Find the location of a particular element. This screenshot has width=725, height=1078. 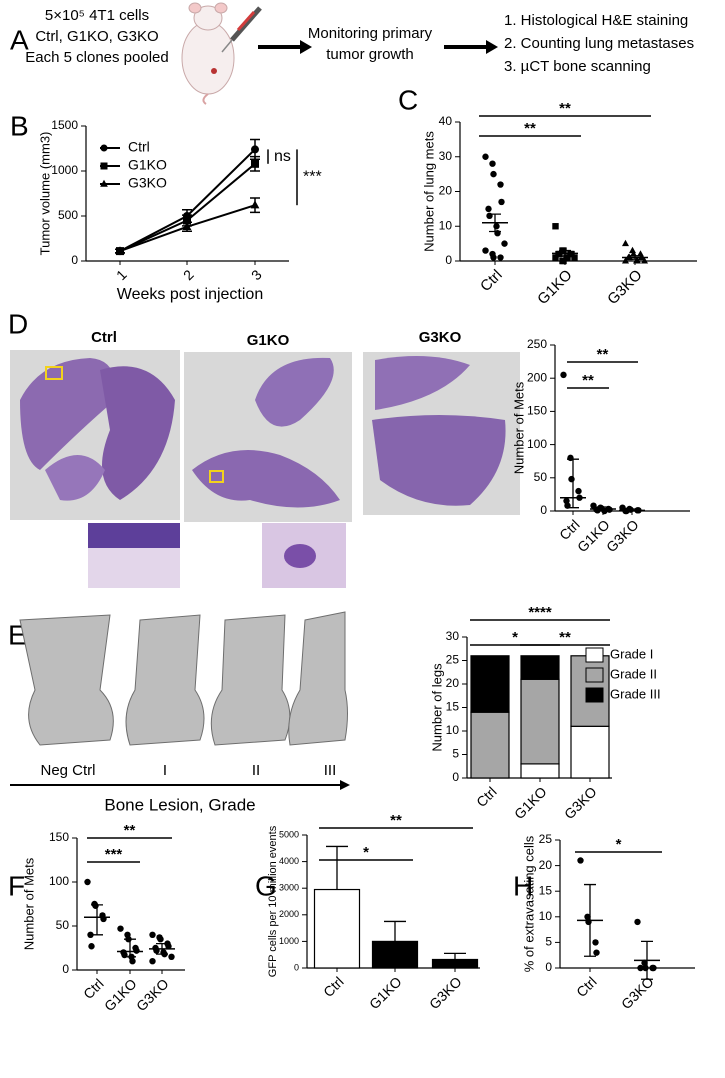

panel-letter: H is located at coordinates (523, 885).